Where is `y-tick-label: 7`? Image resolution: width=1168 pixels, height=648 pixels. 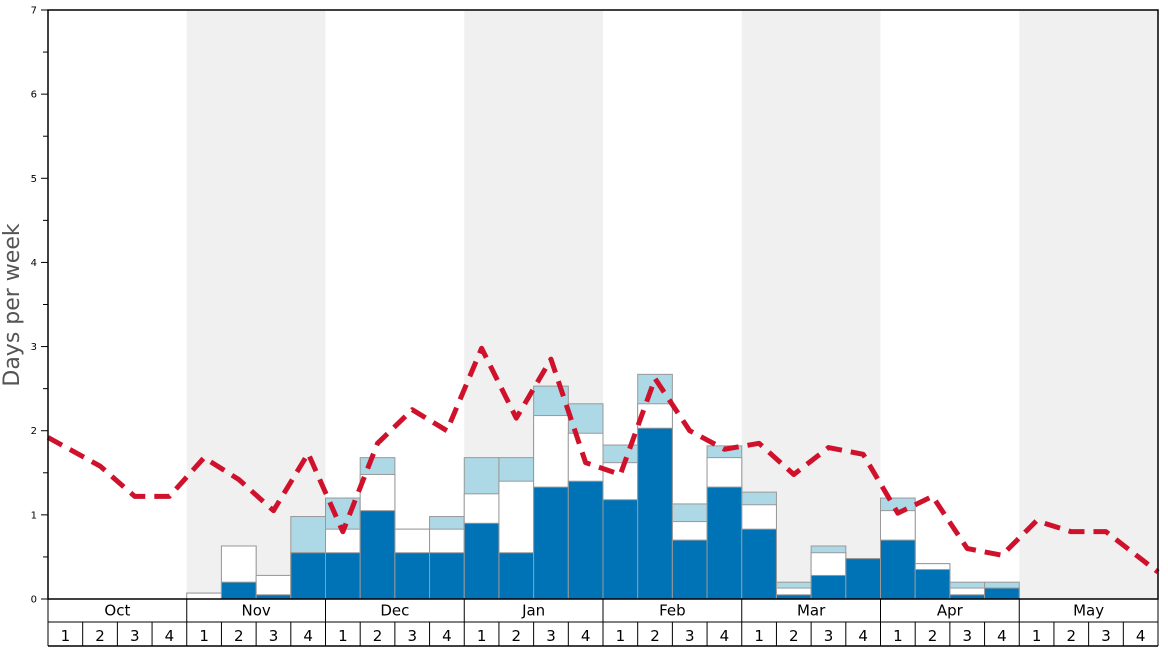
y-tick-label: 7 is located at coordinates (34, 11).